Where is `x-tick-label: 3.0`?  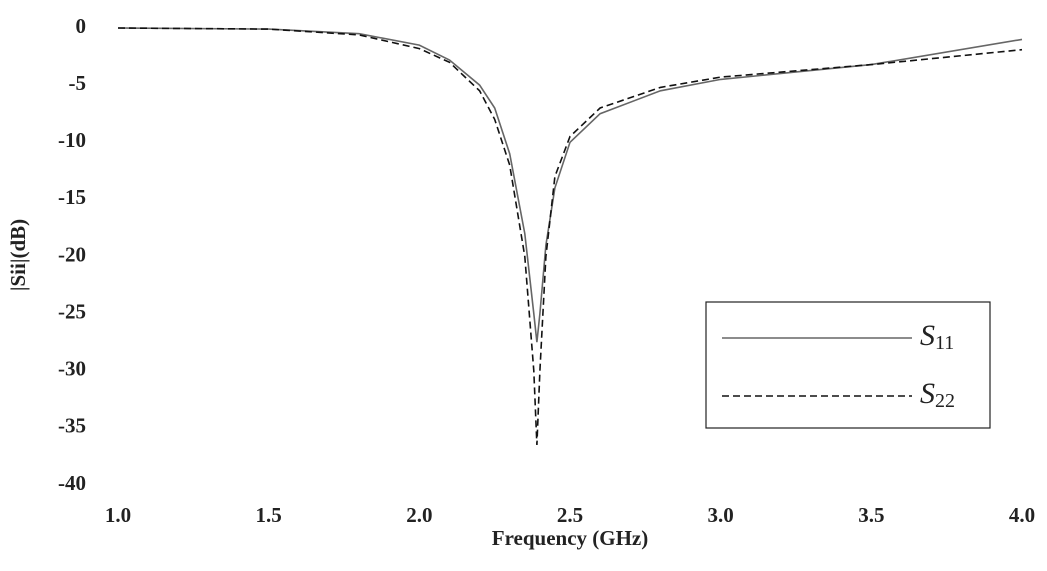
x-tick-label: 3.0 is located at coordinates (721, 515).